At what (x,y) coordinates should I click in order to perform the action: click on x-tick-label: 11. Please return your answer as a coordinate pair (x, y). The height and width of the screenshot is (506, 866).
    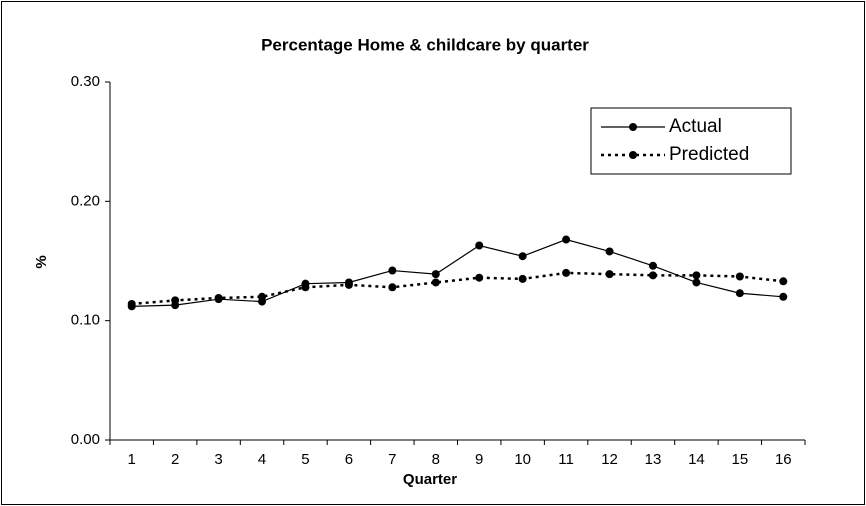
    Looking at the image, I should click on (566, 459).